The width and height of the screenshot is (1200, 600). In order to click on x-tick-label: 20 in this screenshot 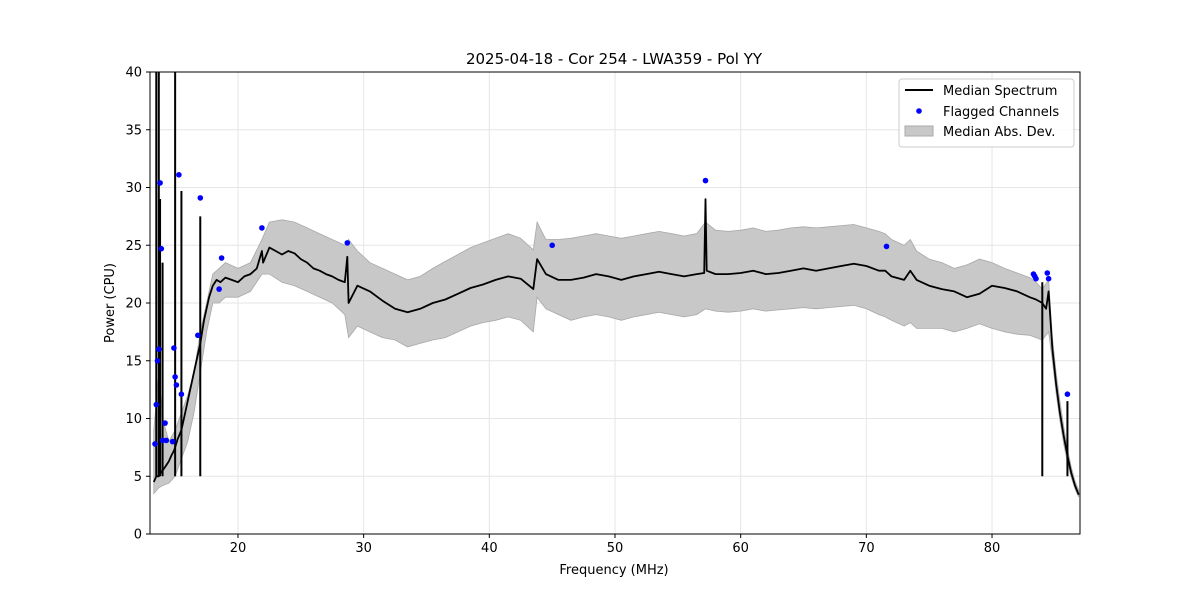, I will do `click(238, 548)`.